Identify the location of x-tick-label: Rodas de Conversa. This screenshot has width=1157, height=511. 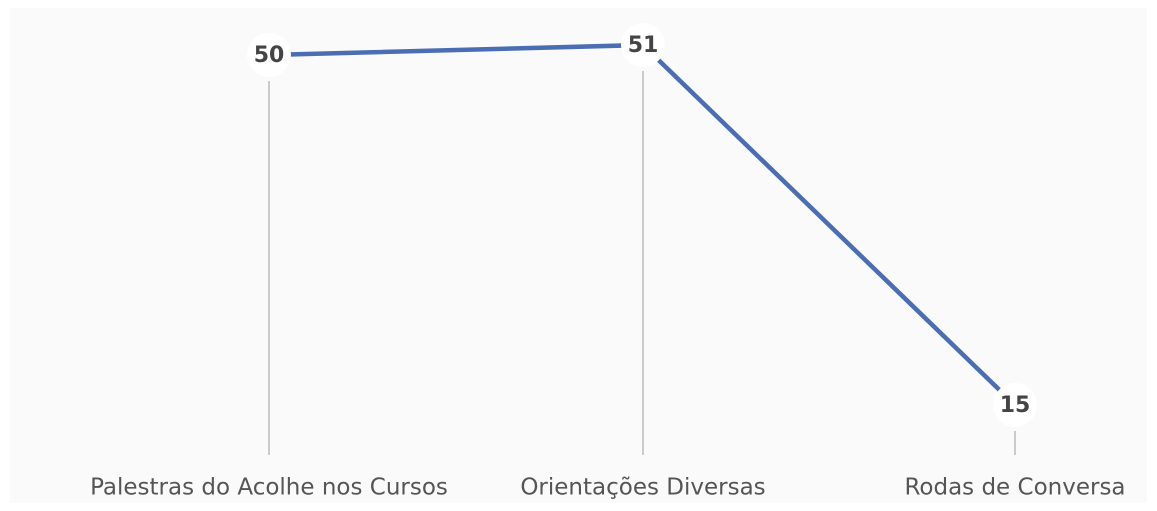
(1014, 488).